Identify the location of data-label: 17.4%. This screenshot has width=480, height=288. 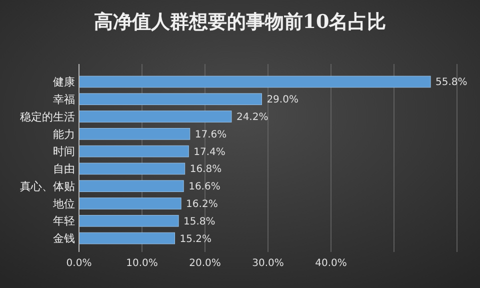
(210, 152).